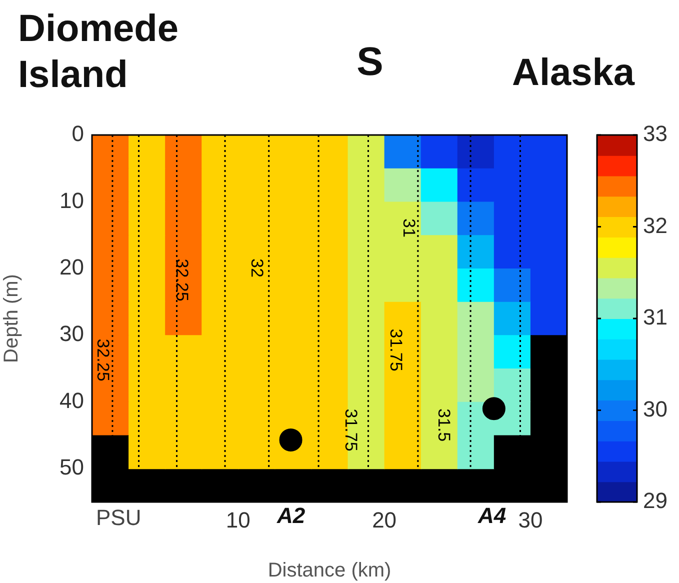  What do you see at coordinates (72, 200) in the screenshot?
I see `y-tick-label: 10` at bounding box center [72, 200].